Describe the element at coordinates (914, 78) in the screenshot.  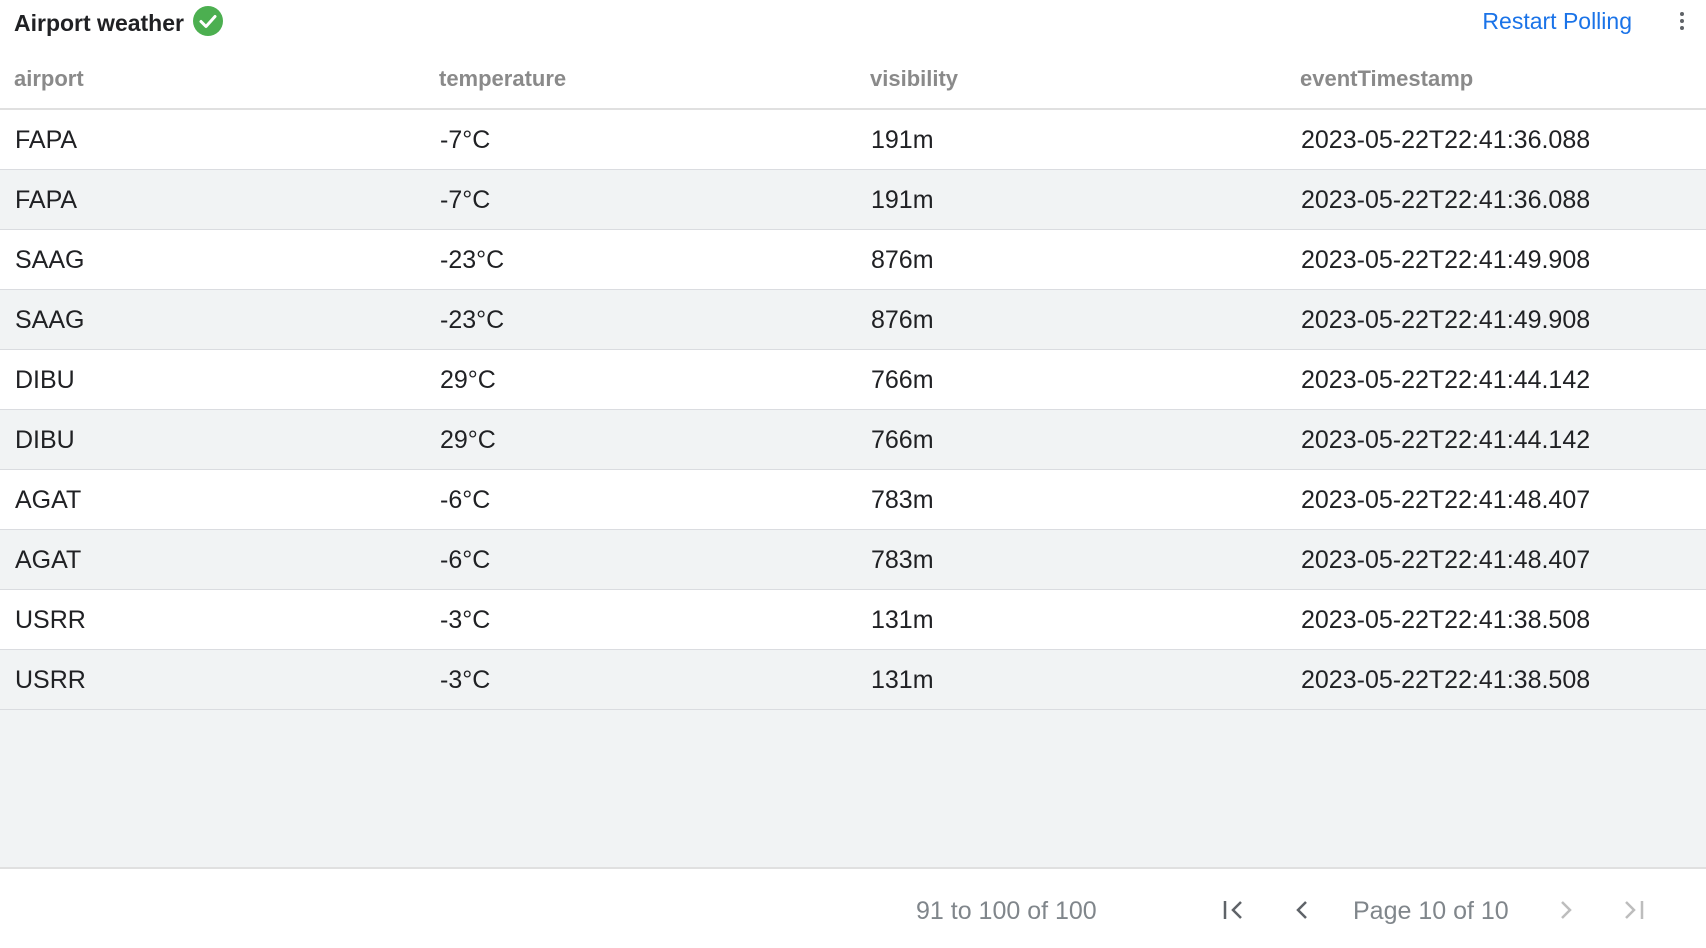
I see `column-header-visibility: visibility` at that location.